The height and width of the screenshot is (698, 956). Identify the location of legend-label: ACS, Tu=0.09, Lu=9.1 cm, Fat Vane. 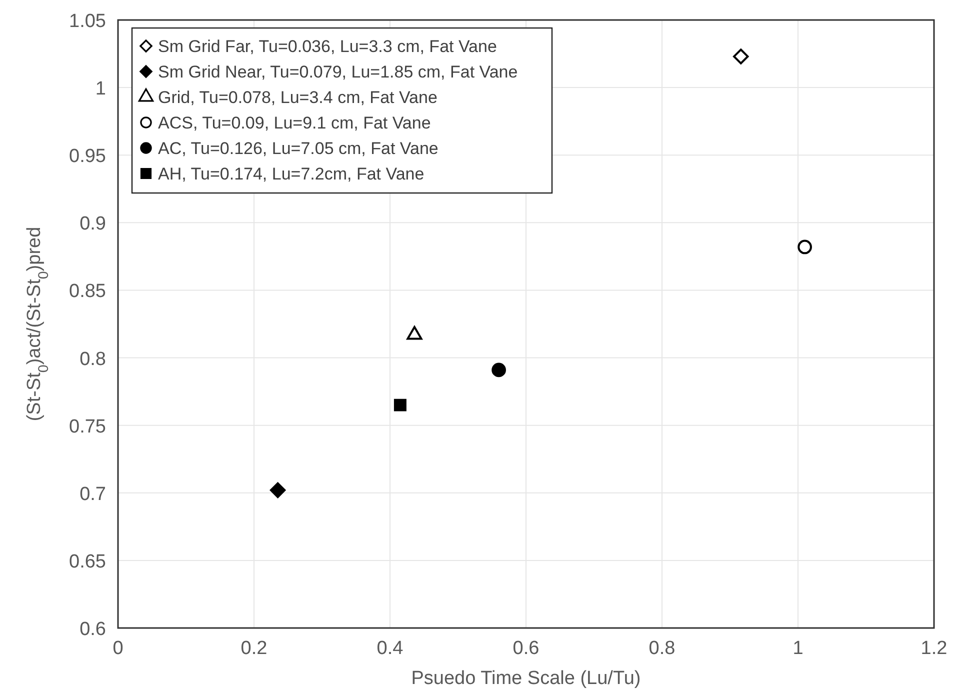
(294, 123).